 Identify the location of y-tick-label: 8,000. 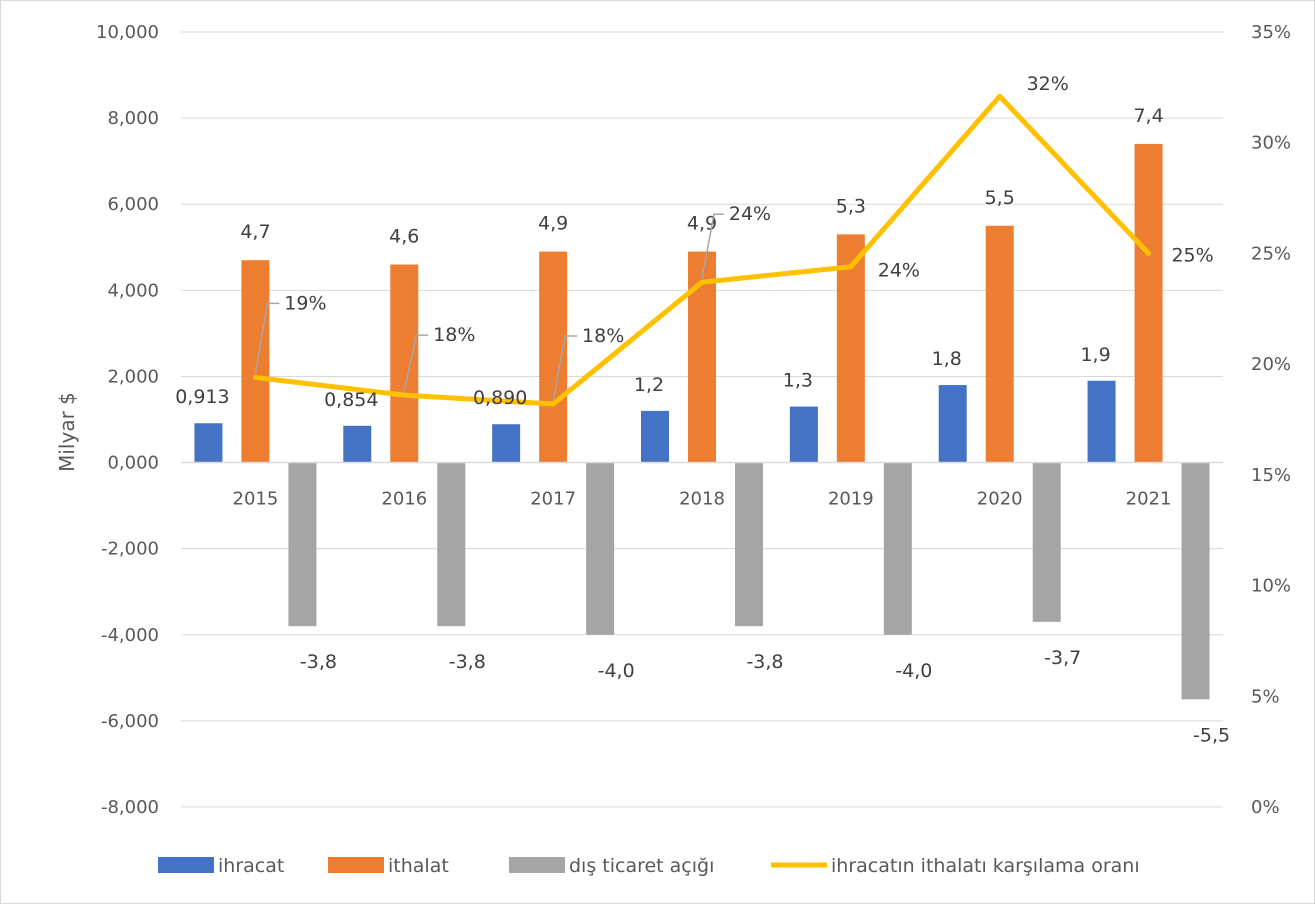
(133, 118).